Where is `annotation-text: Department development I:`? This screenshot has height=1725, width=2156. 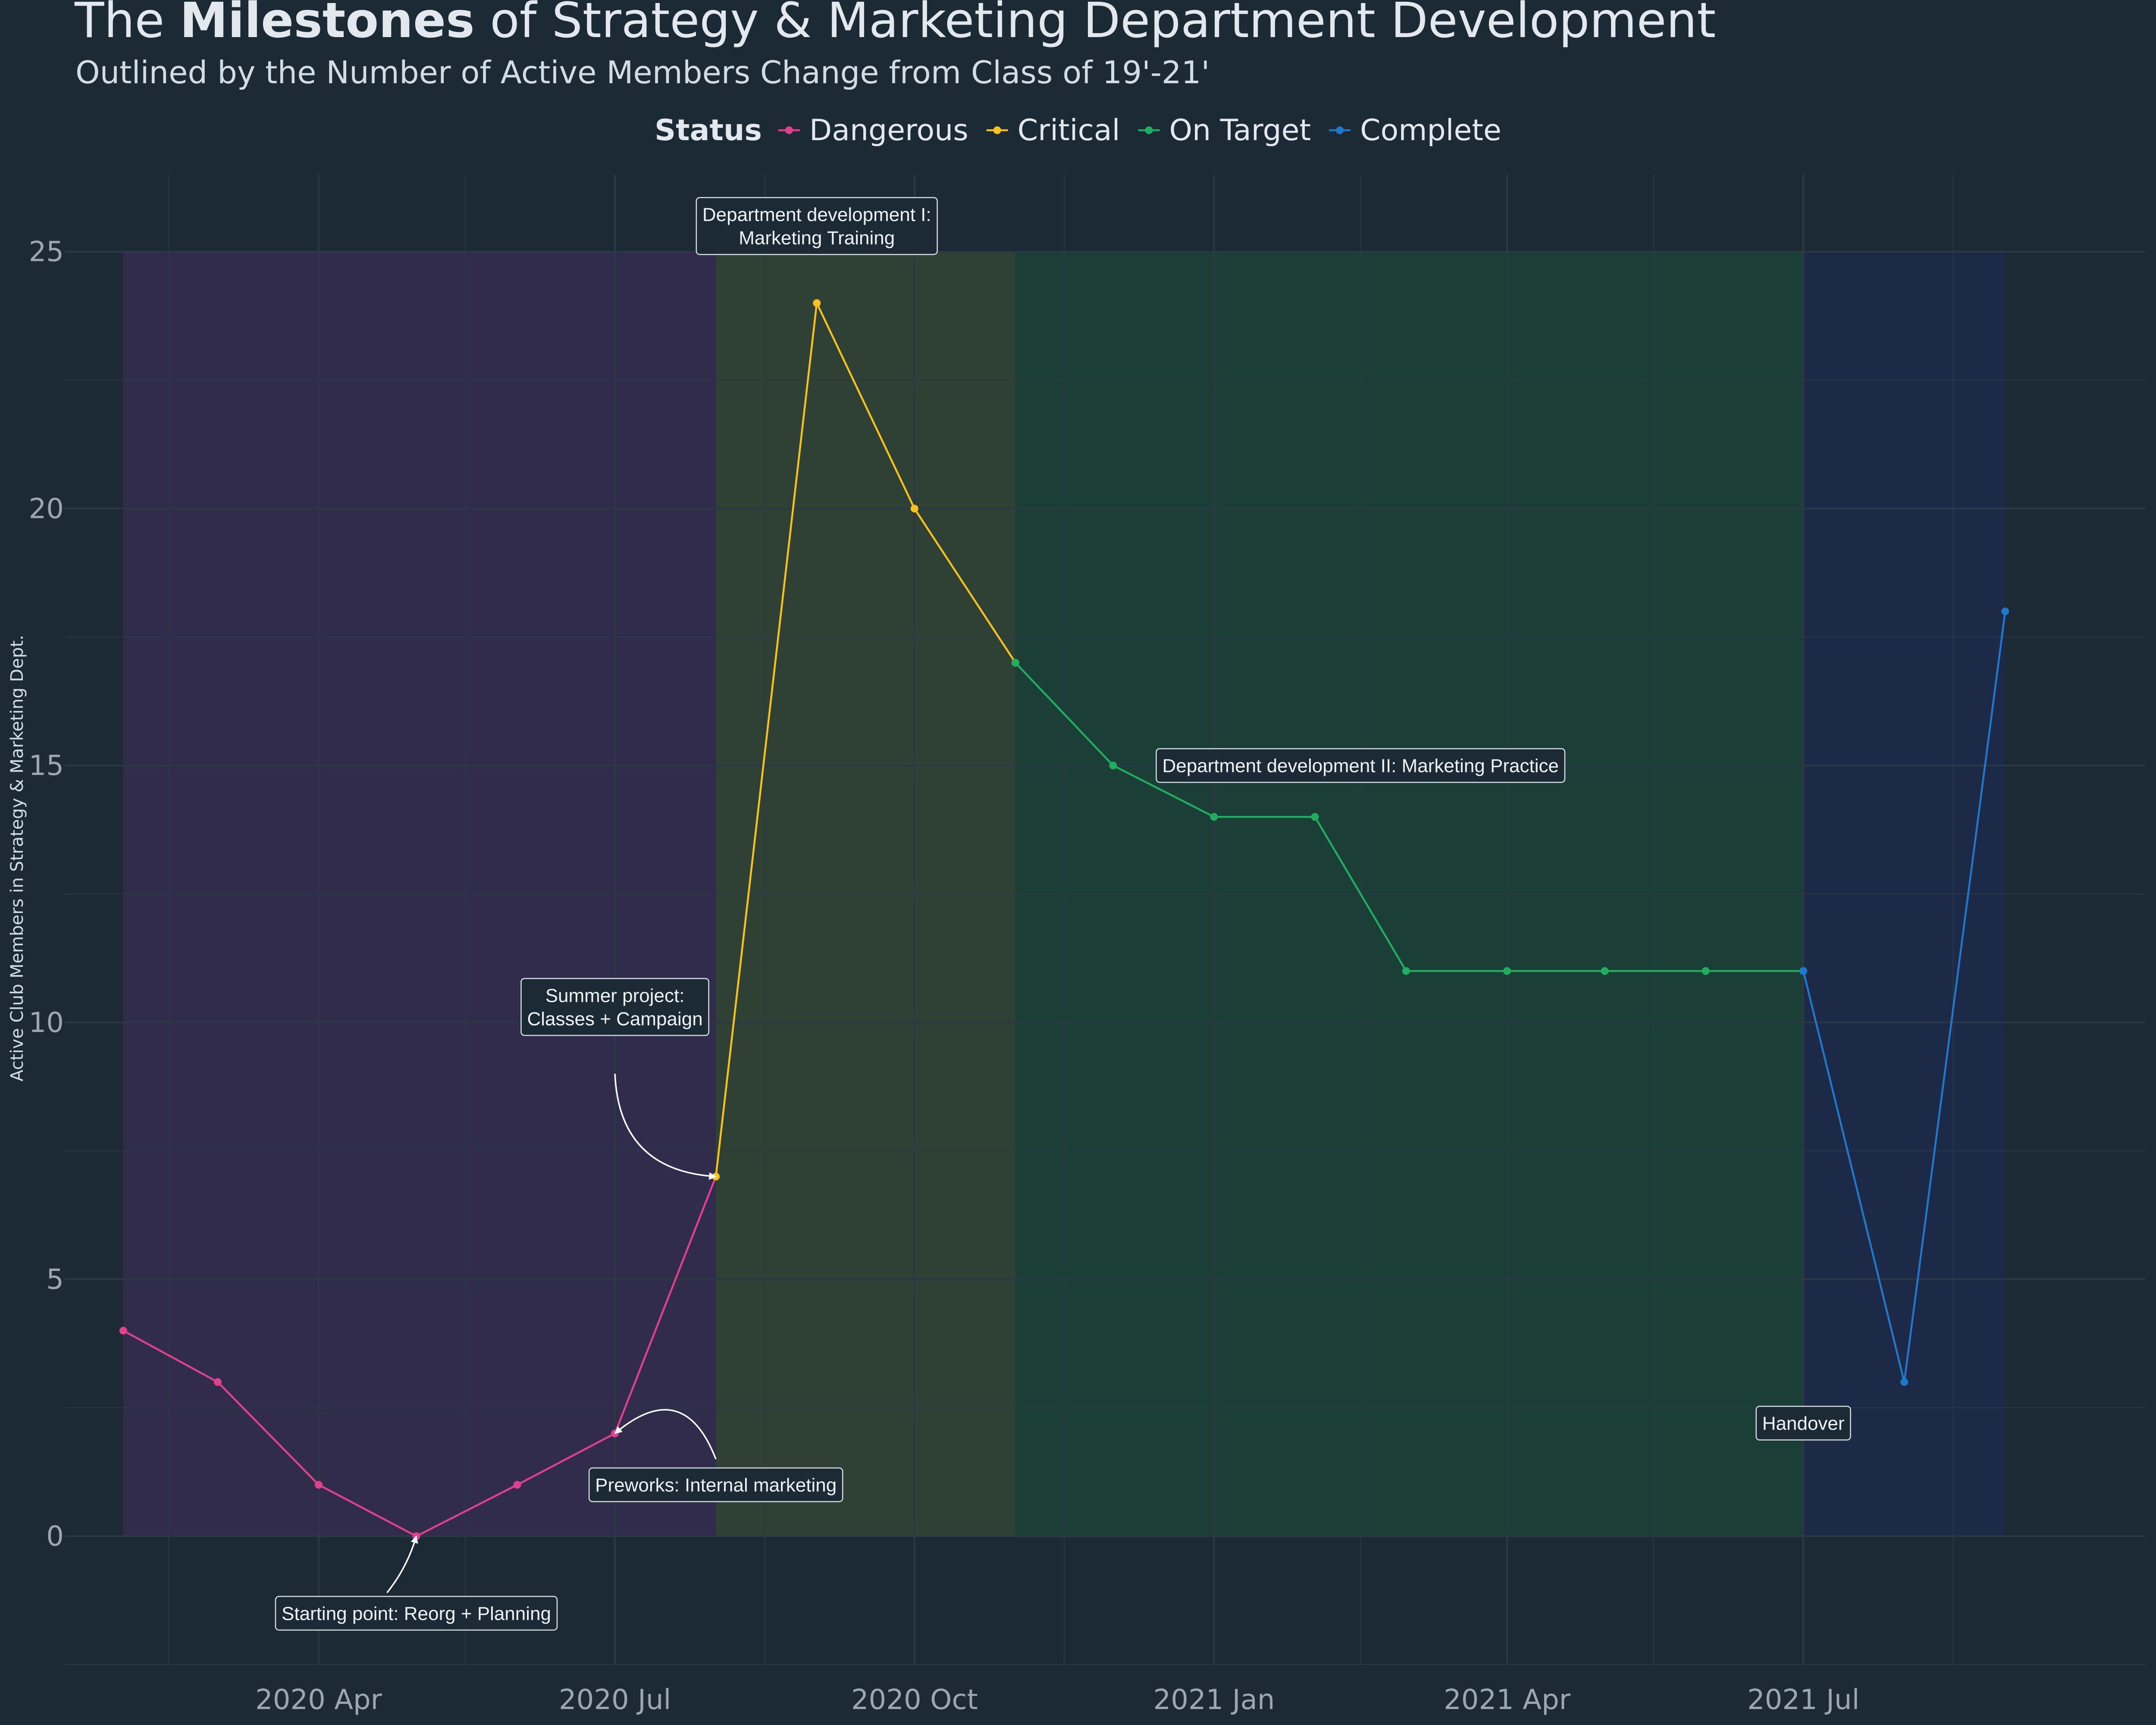 annotation-text: Department development I: is located at coordinates (816, 215).